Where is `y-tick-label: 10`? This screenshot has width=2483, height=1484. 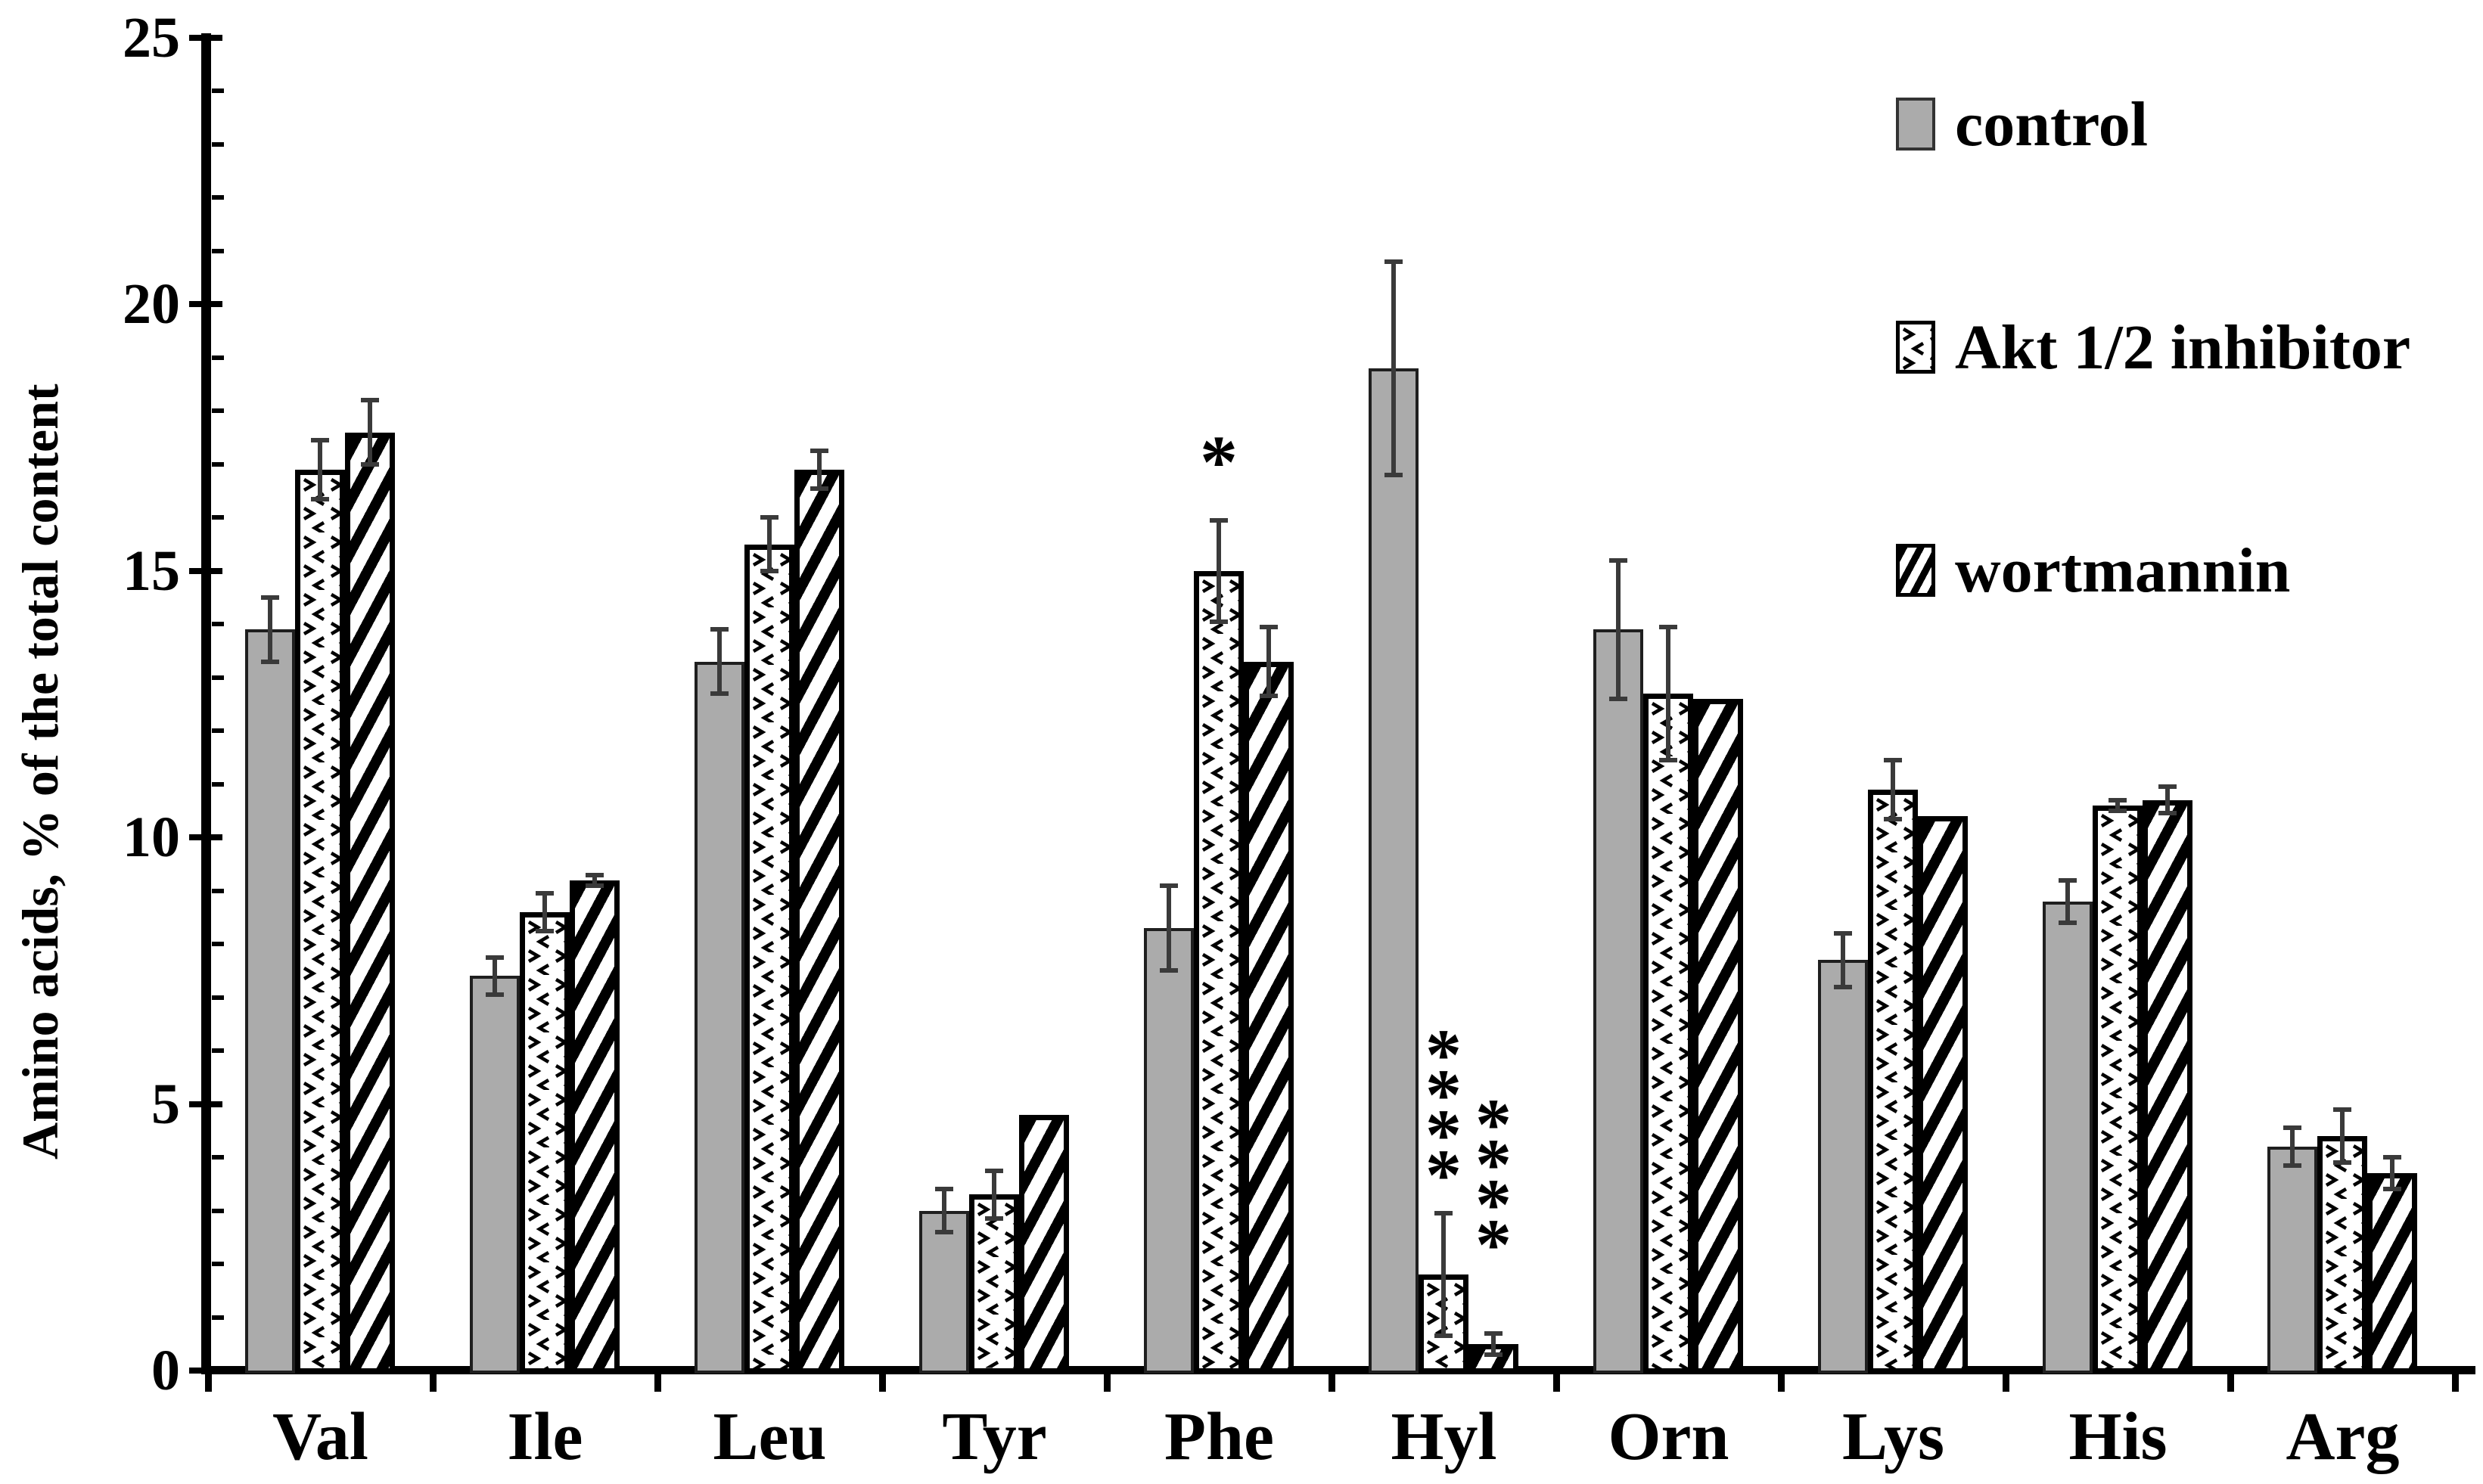 y-tick-label: 10 is located at coordinates (151, 838).